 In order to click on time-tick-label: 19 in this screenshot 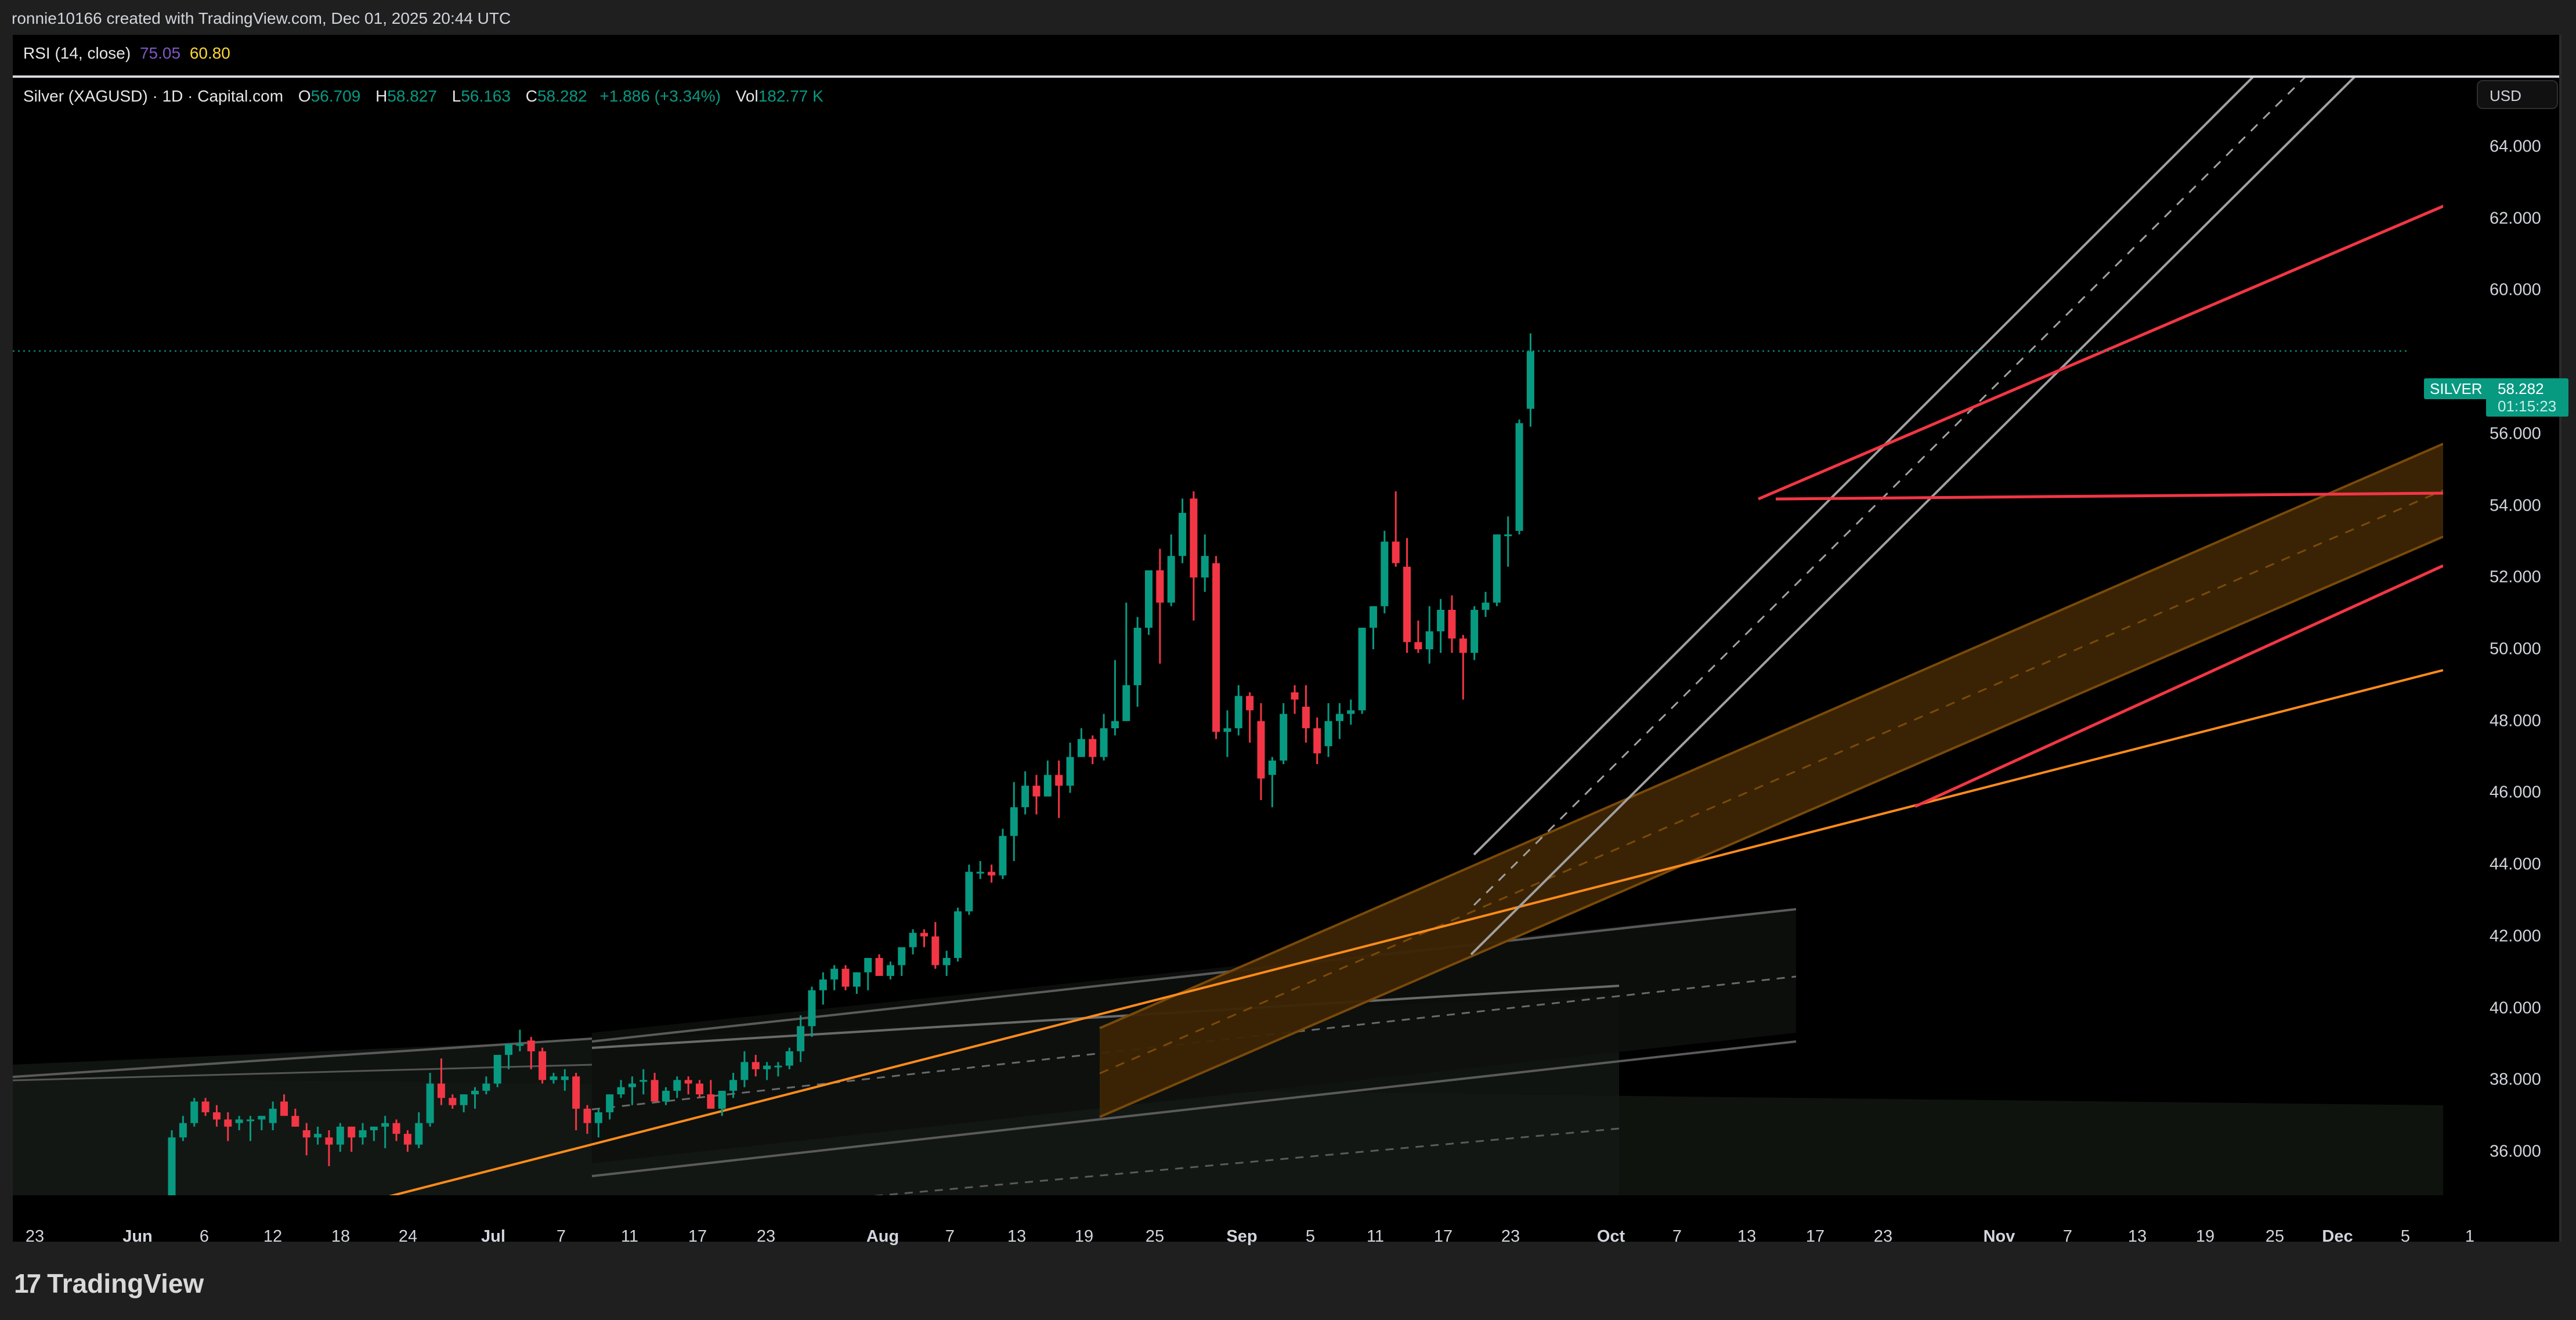, I will do `click(2205, 1236)`.